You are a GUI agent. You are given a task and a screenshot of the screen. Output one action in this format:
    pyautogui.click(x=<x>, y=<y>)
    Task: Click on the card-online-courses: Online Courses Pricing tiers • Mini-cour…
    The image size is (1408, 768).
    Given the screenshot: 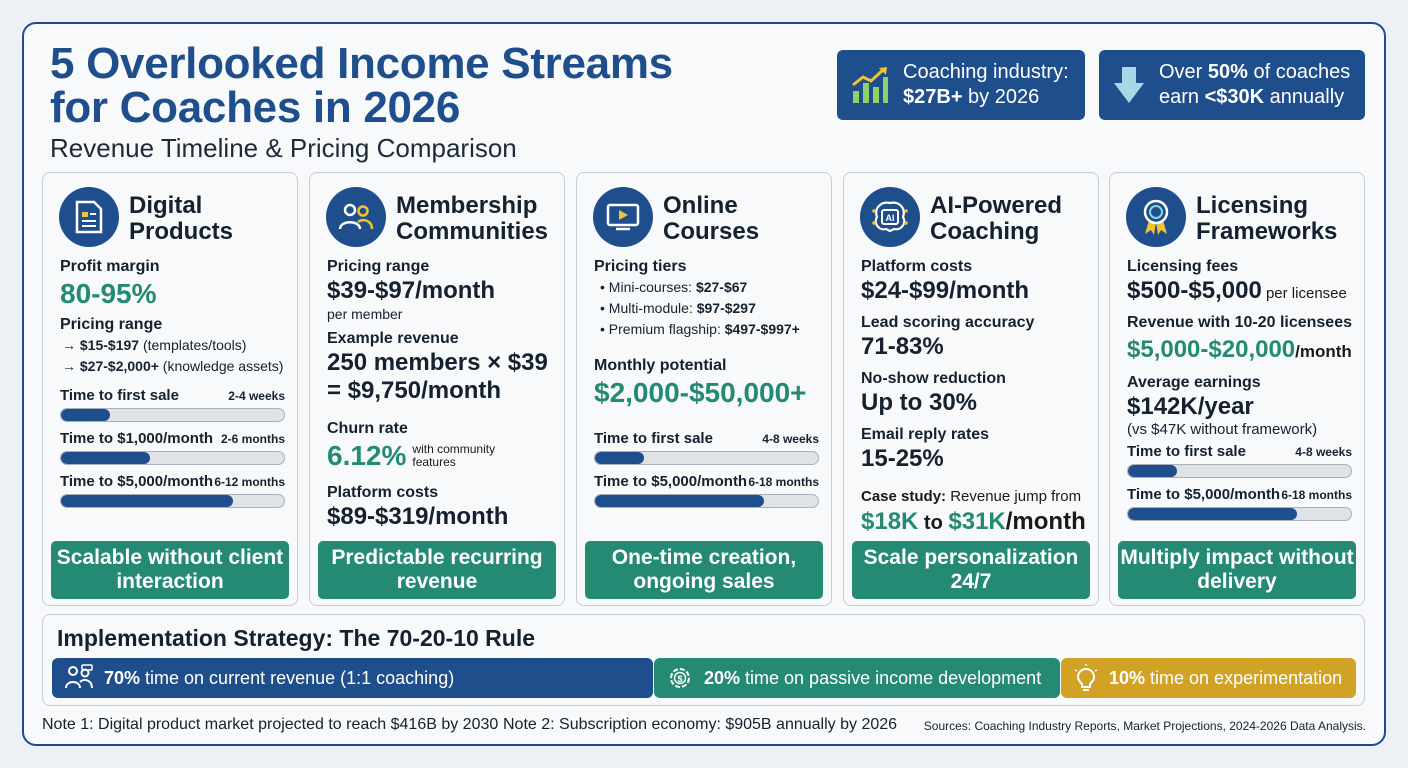 What is the action you would take?
    pyautogui.click(x=704, y=389)
    